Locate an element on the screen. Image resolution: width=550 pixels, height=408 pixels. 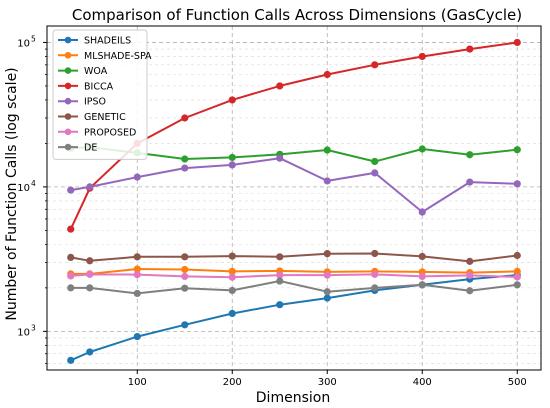
legend-label: IPSO is located at coordinates (95, 102).